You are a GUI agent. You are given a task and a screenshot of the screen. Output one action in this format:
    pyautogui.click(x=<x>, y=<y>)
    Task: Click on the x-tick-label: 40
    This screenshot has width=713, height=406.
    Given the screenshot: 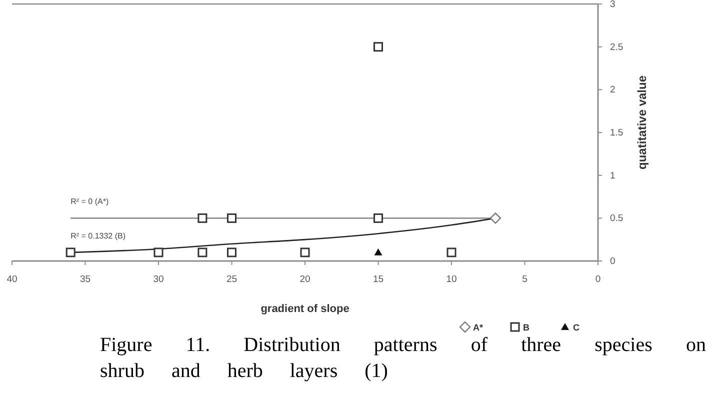 What is the action you would take?
    pyautogui.click(x=12, y=279)
    